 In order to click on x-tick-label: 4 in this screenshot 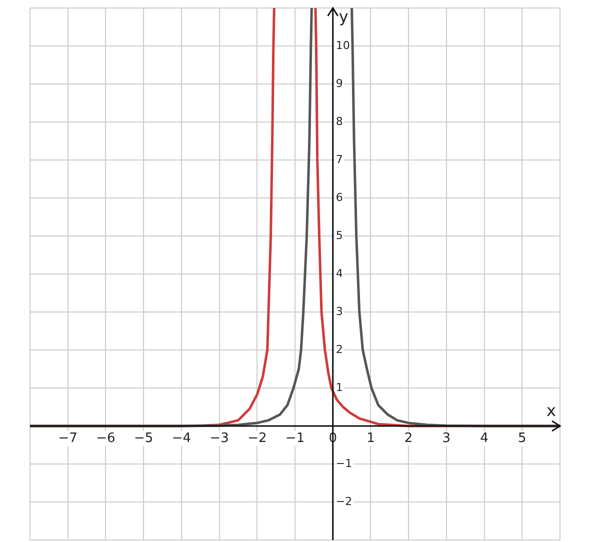, I will do `click(484, 438)`.